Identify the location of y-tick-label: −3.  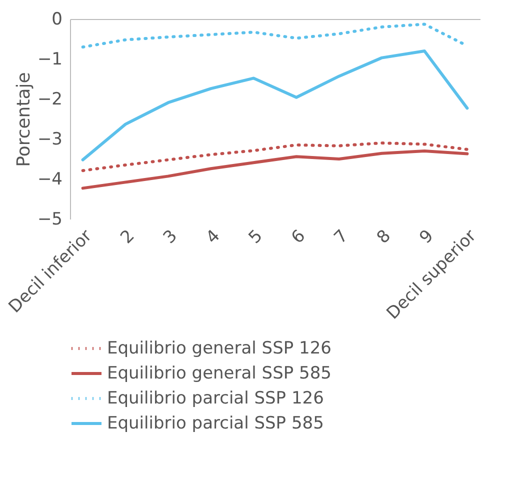
(49, 140).